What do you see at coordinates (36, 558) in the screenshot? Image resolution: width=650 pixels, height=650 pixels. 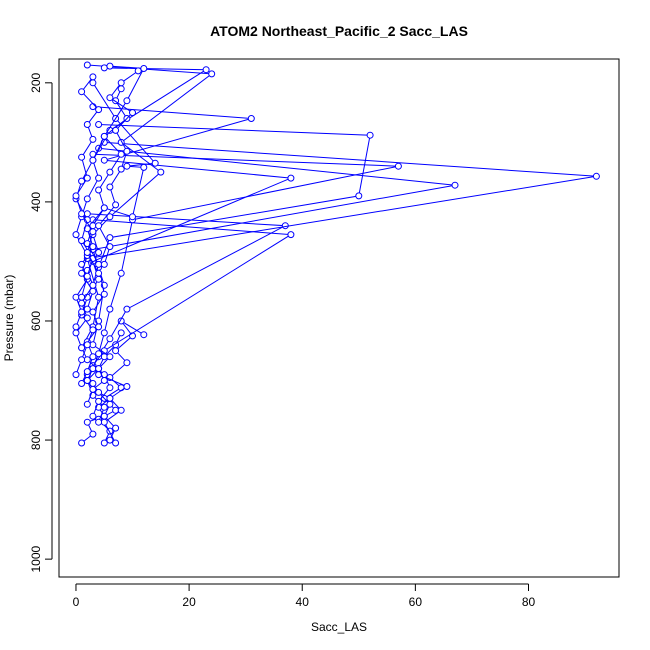 I see `y-tick-label: 1000` at bounding box center [36, 558].